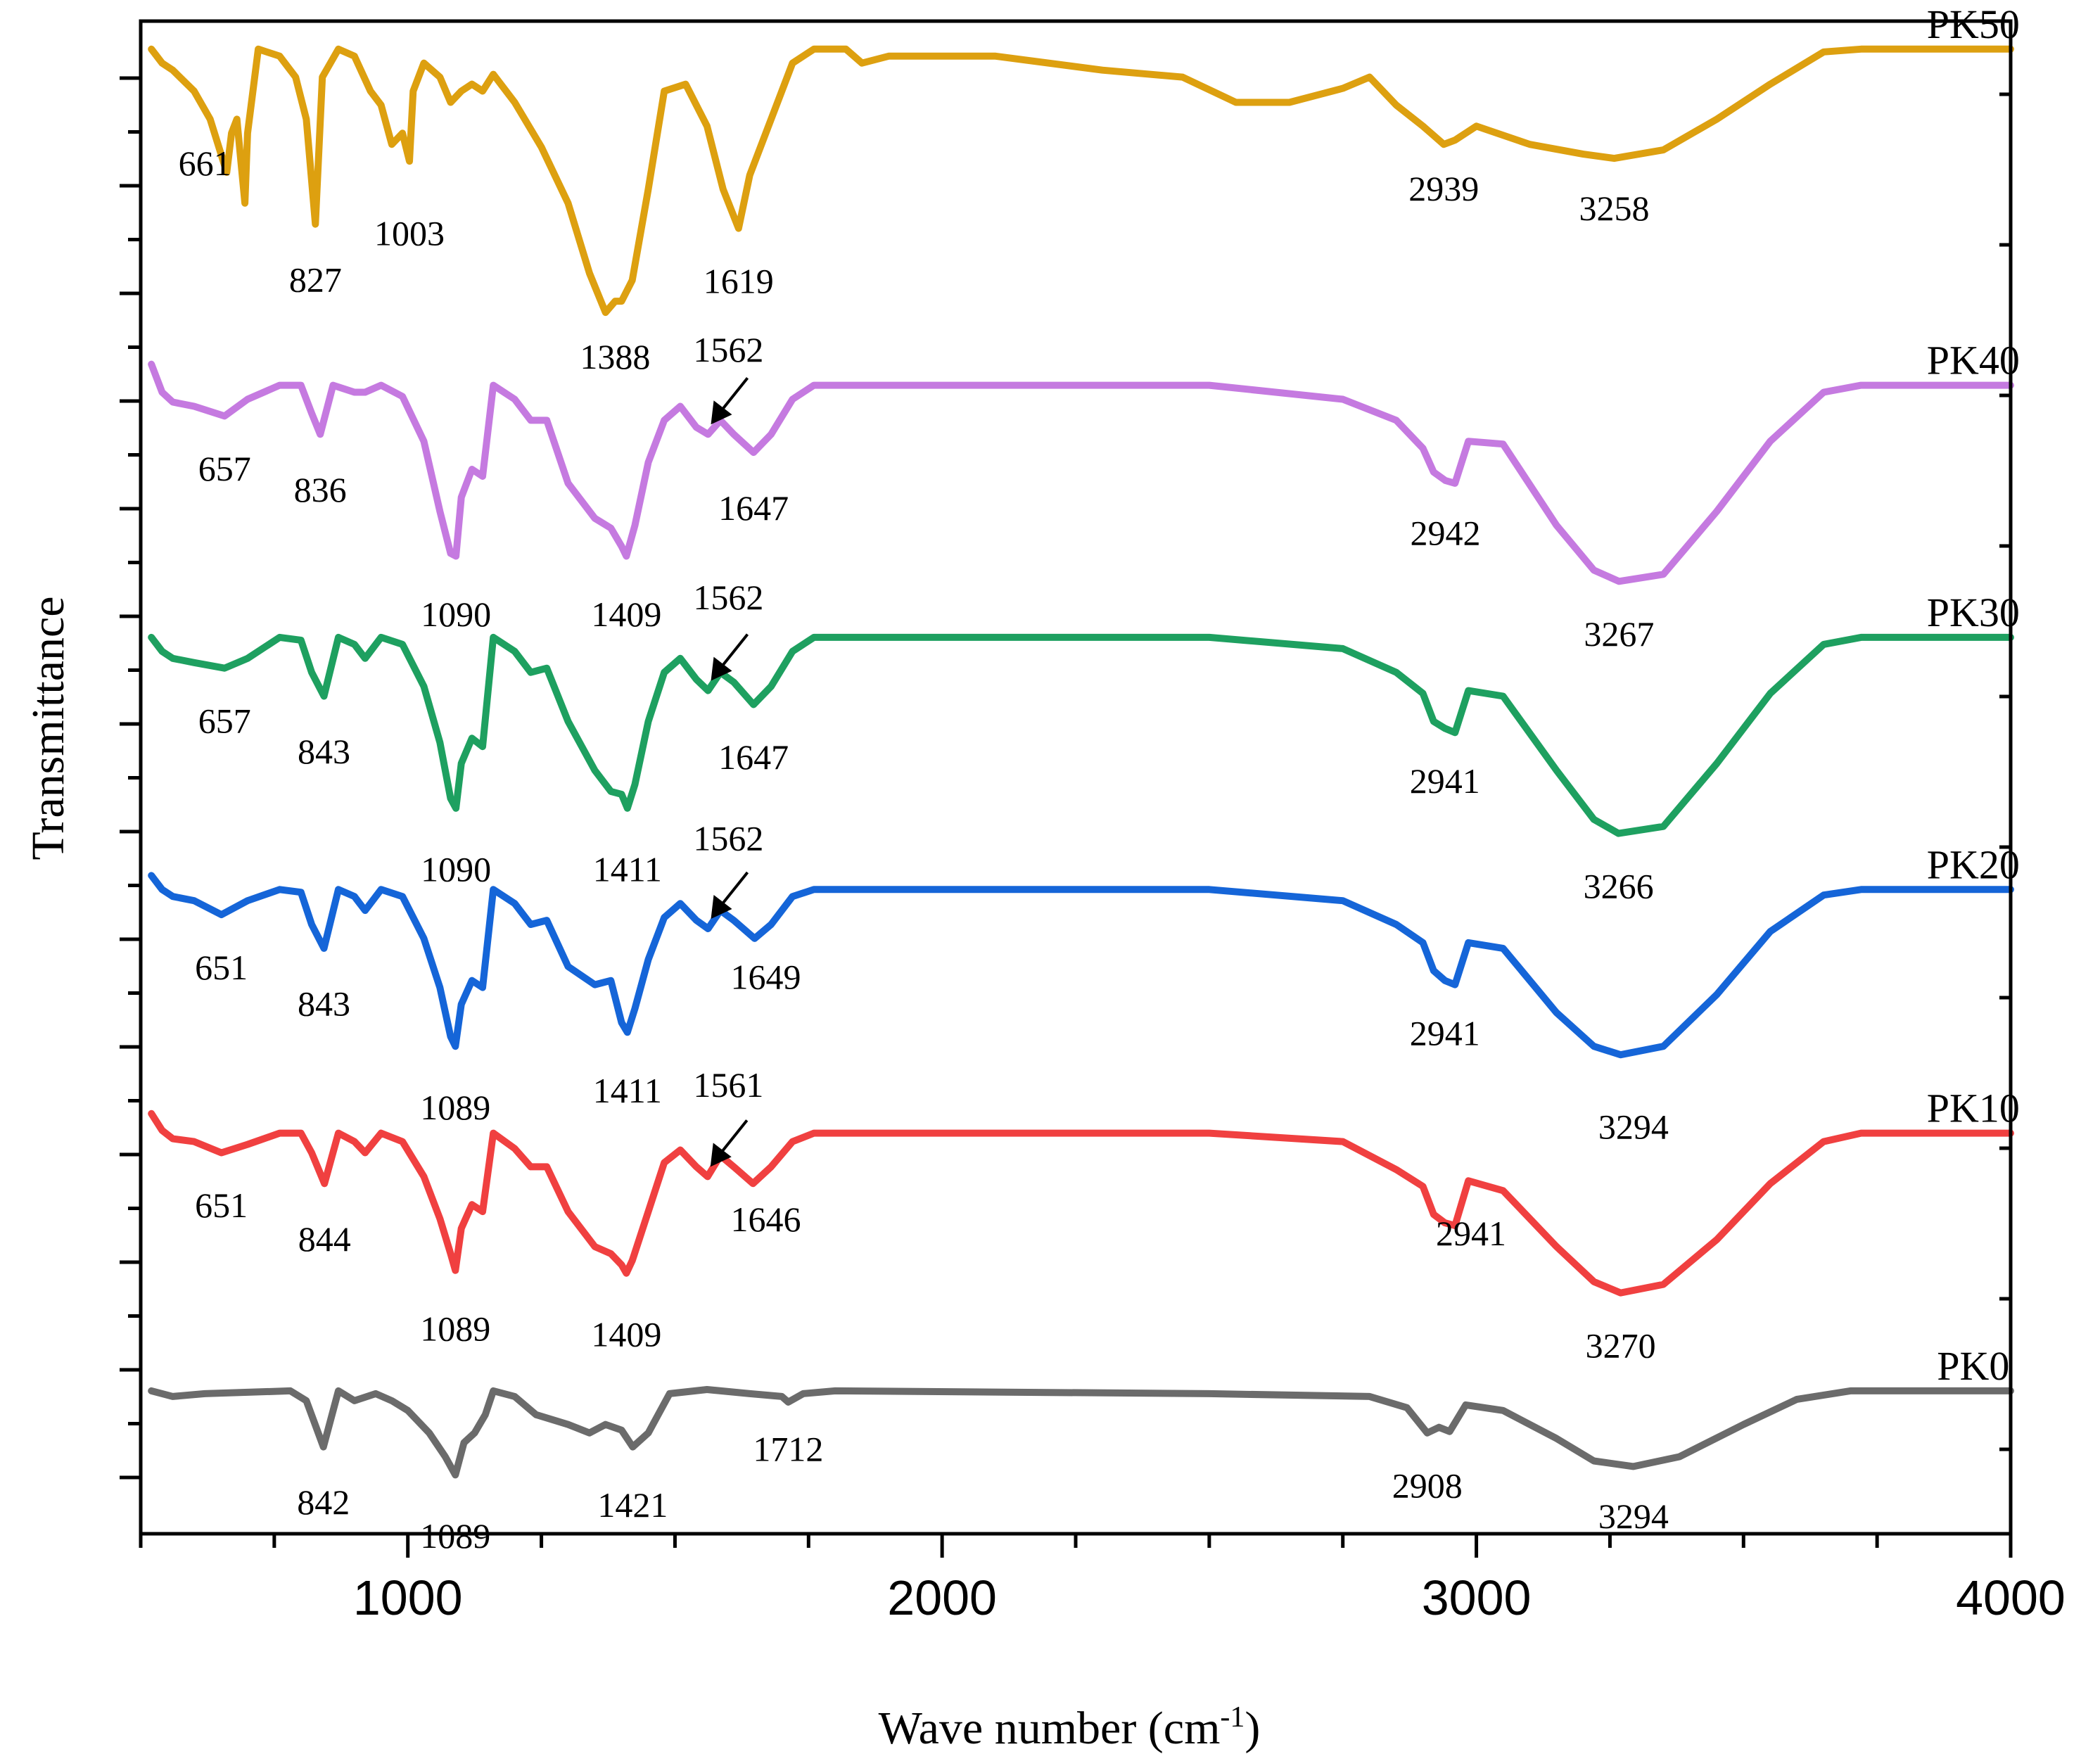 The width and height of the screenshot is (2100, 1761). What do you see at coordinates (1445, 781) in the screenshot?
I see `peak-label-pk30-2941: 2941` at bounding box center [1445, 781].